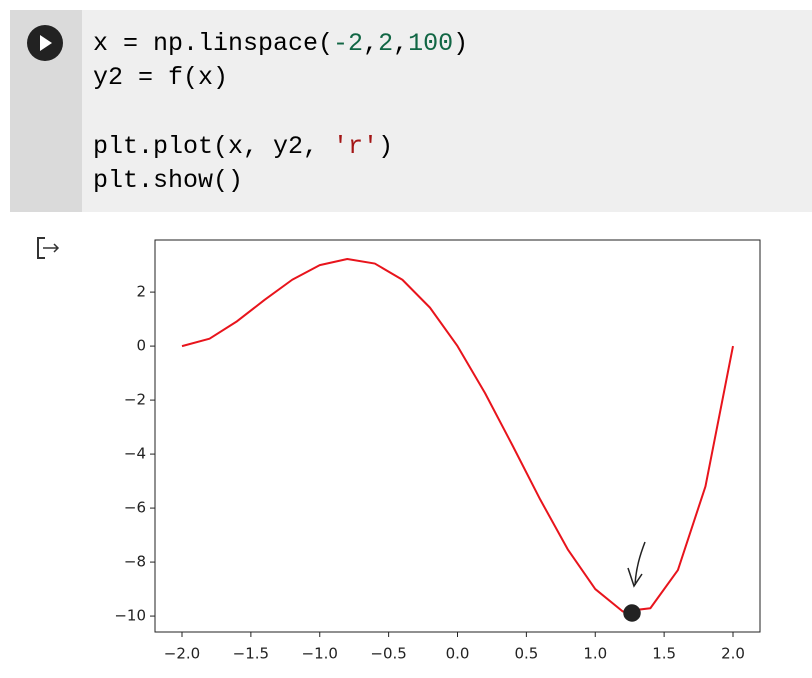 The width and height of the screenshot is (812, 678). What do you see at coordinates (385, 43) in the screenshot?
I see `code-token: 2` at bounding box center [385, 43].